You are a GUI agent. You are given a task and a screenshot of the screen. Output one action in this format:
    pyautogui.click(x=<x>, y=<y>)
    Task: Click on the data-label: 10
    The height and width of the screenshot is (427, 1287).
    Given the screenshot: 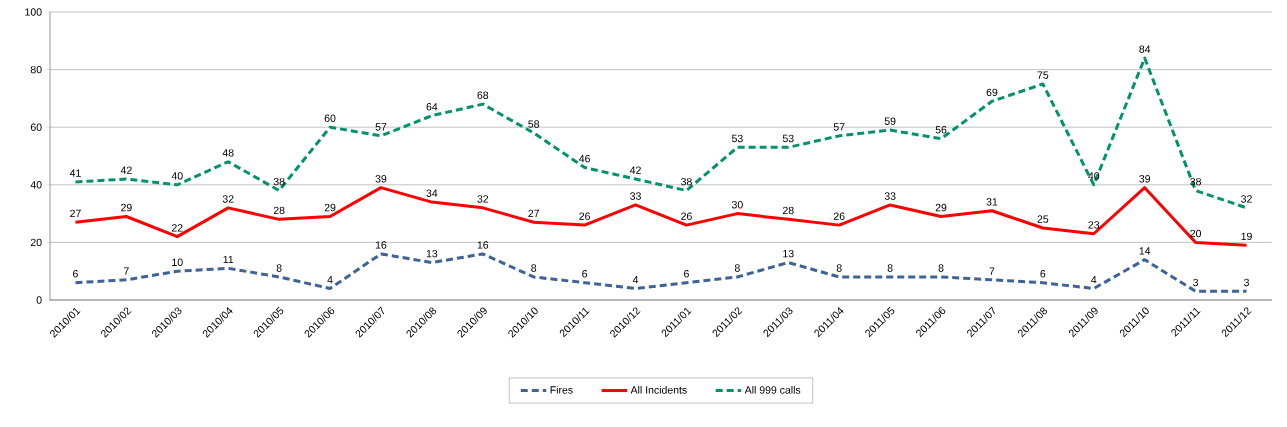 What is the action you would take?
    pyautogui.click(x=177, y=262)
    